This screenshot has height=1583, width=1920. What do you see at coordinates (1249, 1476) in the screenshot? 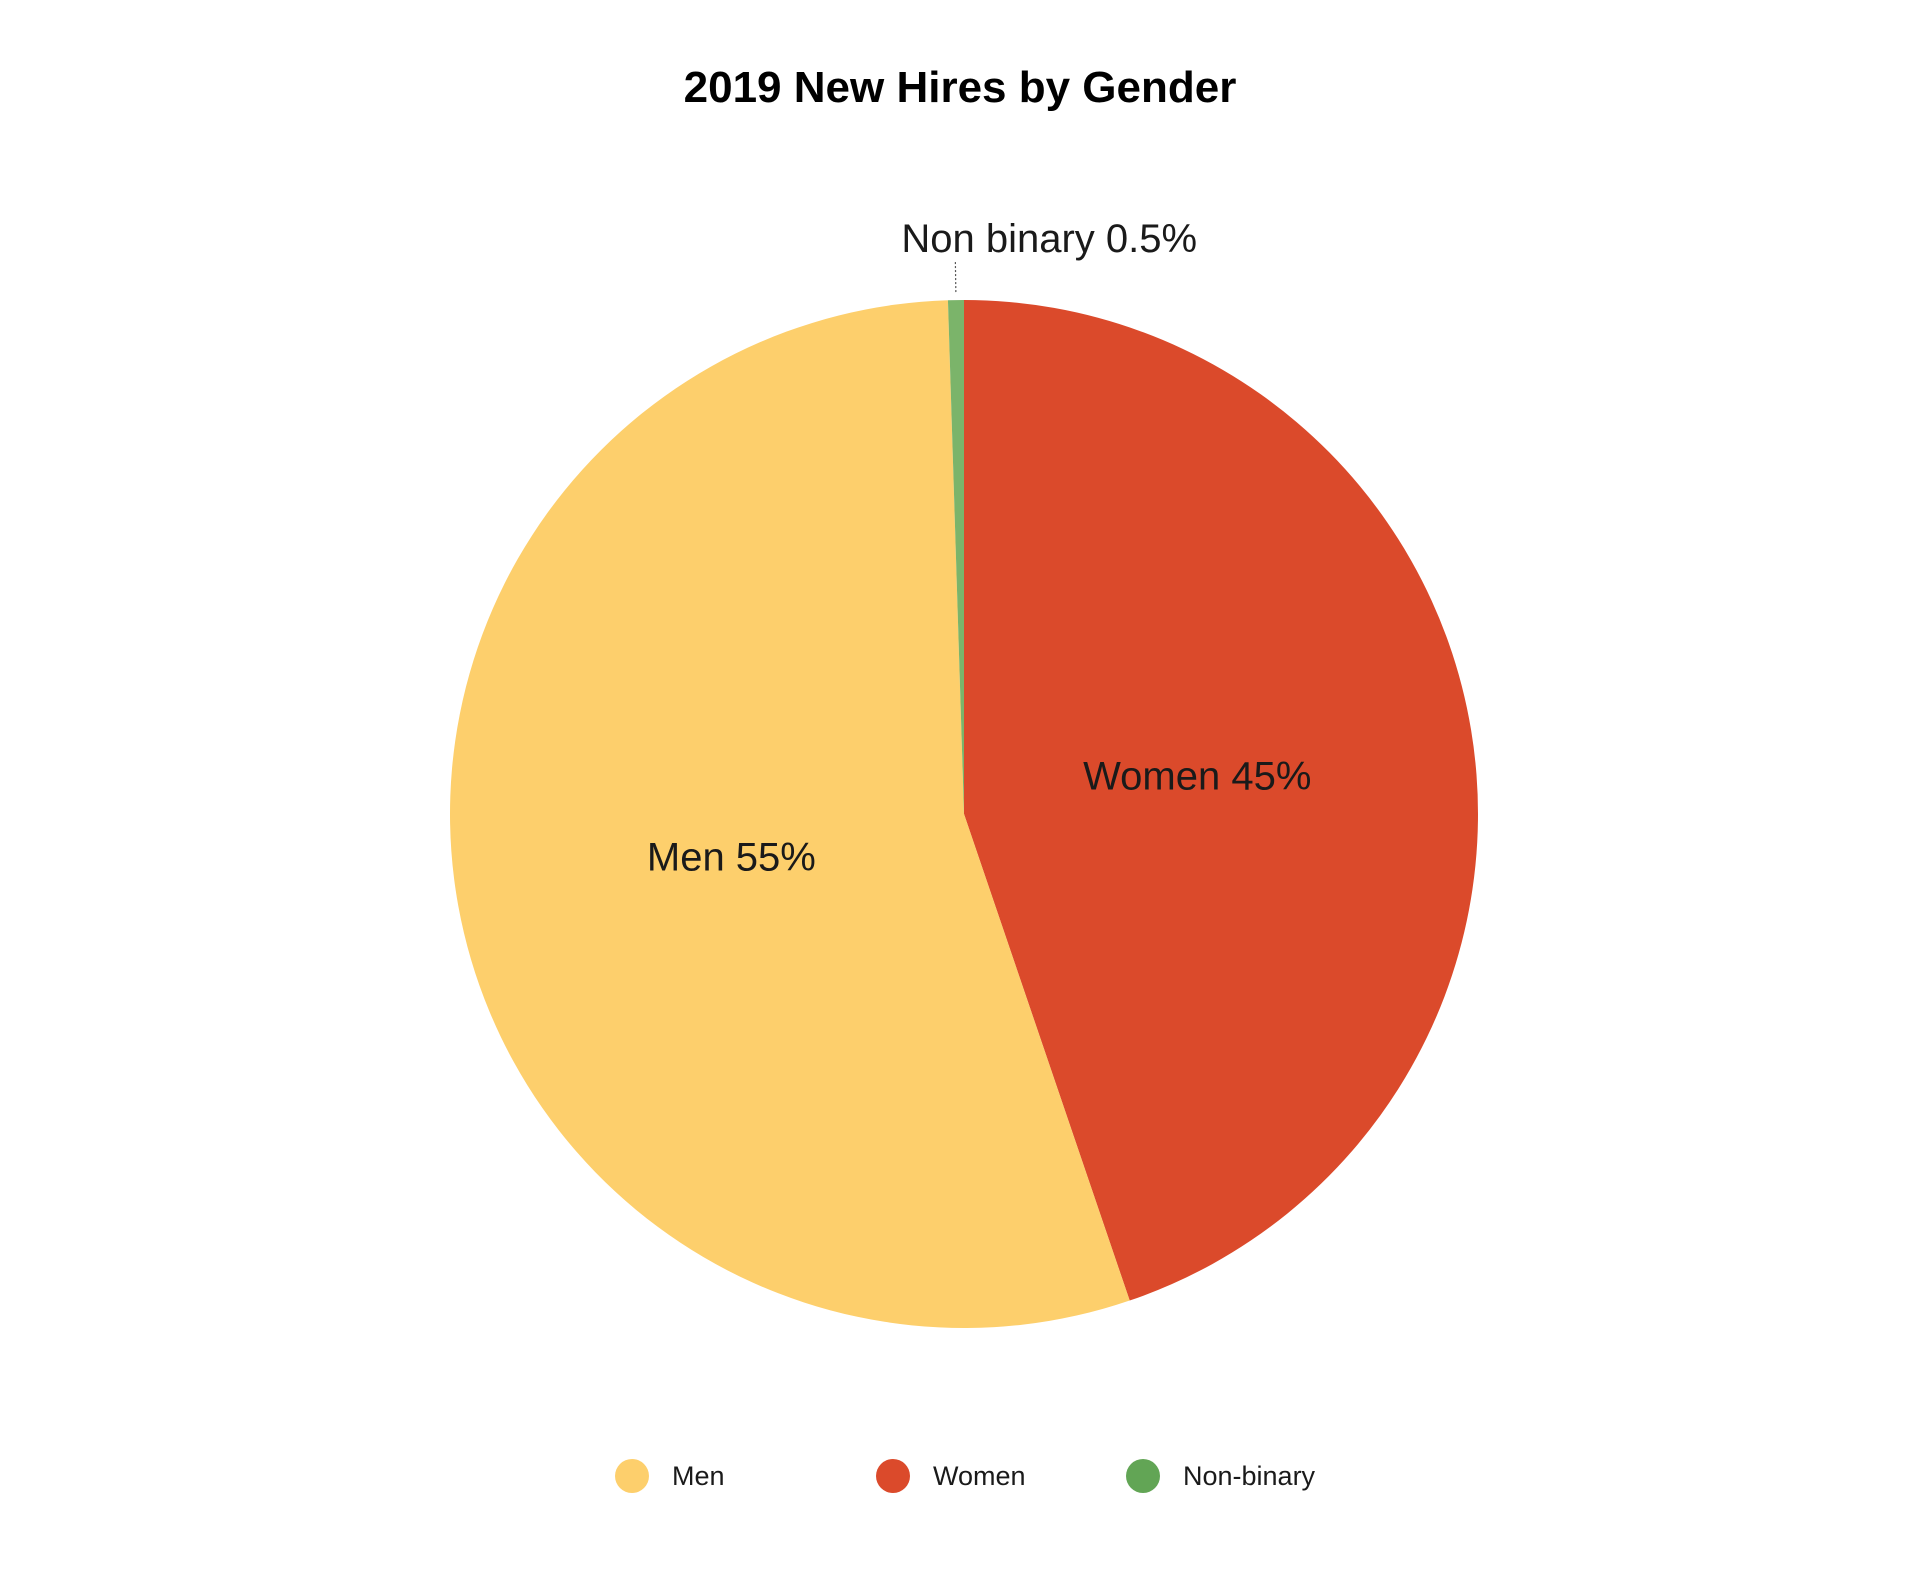
I see `legend-label: Non-binary` at bounding box center [1249, 1476].